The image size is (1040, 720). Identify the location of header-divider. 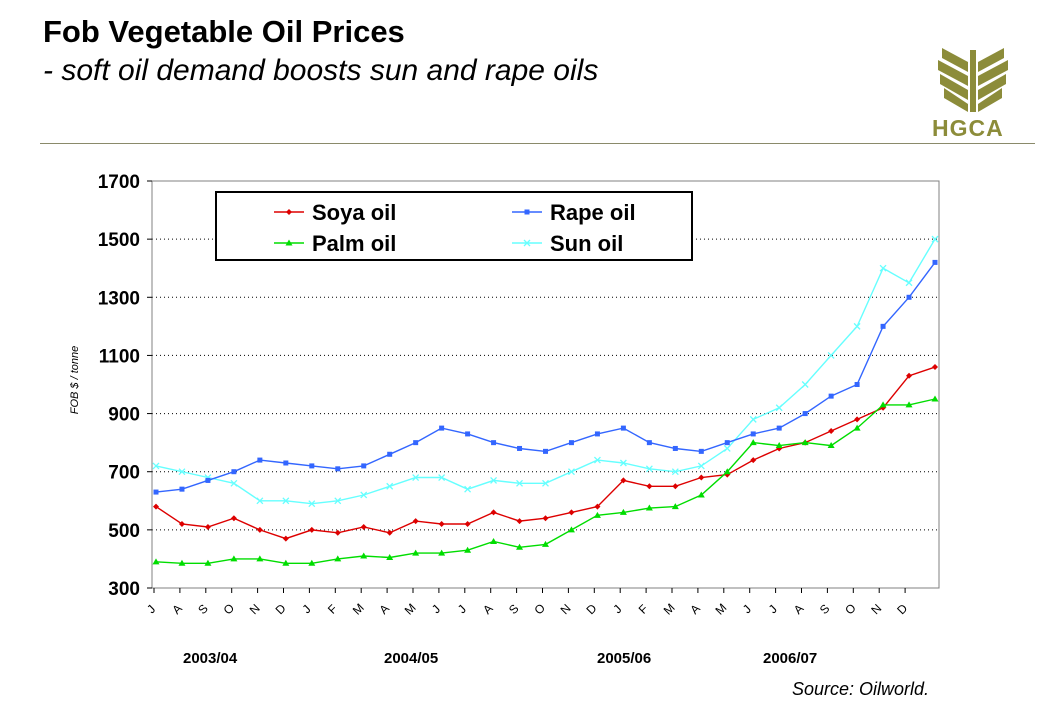
(537, 143).